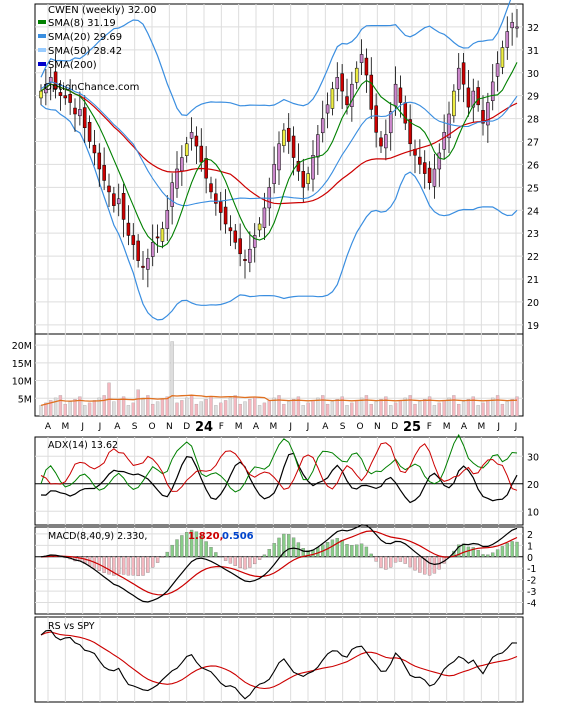 The width and height of the screenshot is (566, 706). I want to click on time-tick-label: A, so click(48, 427).